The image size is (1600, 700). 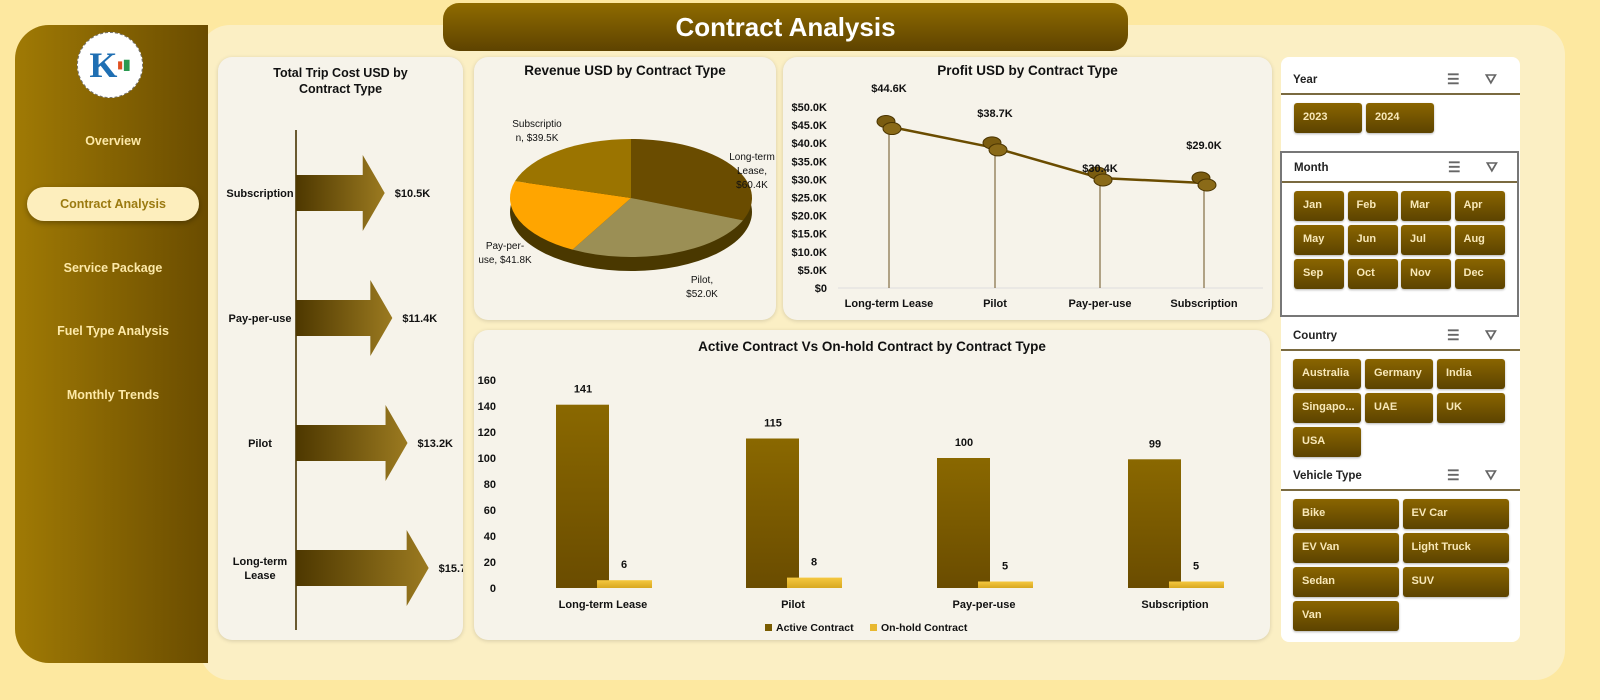 What do you see at coordinates (1372, 206) in the screenshot?
I see `slicer-button-feb: Feb` at bounding box center [1372, 206].